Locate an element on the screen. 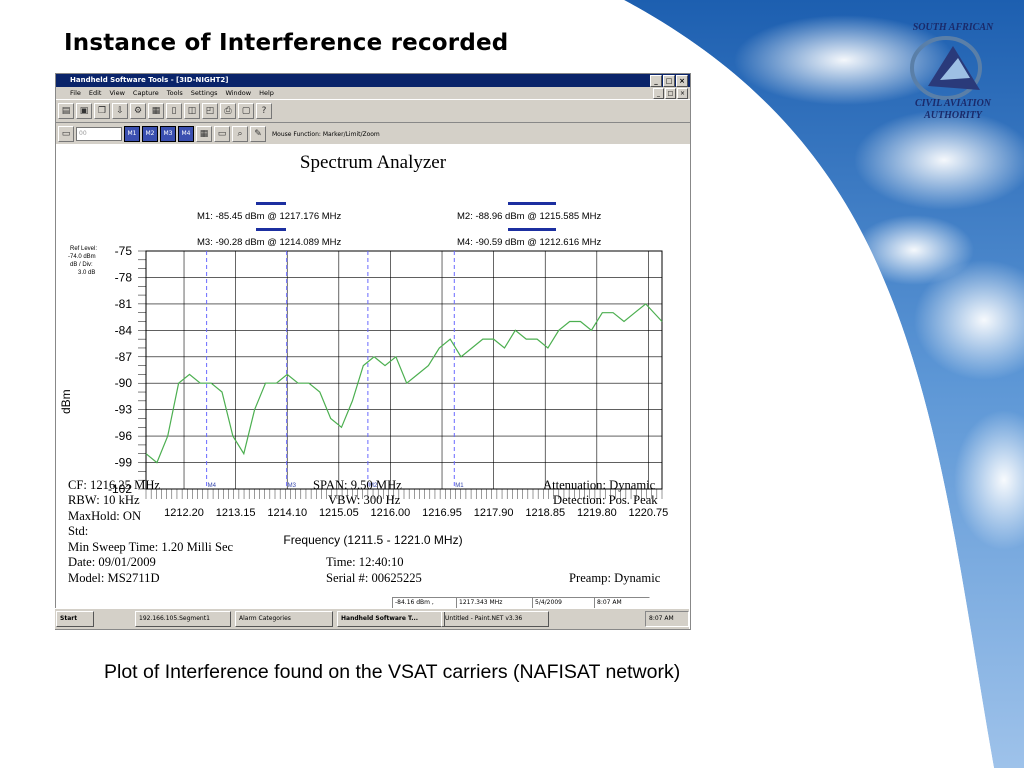 This screenshot has width=1024, height=768. marker-m1-button: M1 is located at coordinates (132, 134).